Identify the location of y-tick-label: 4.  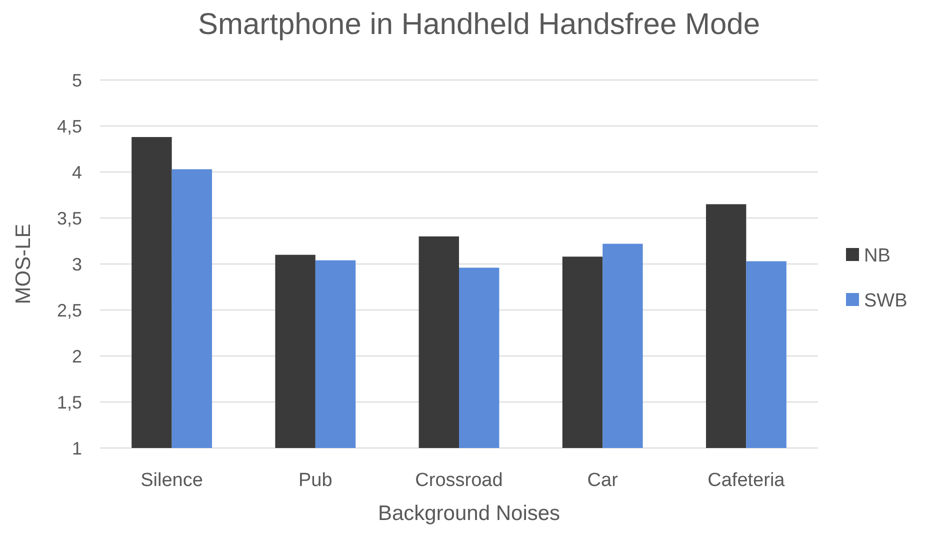
(77, 172).